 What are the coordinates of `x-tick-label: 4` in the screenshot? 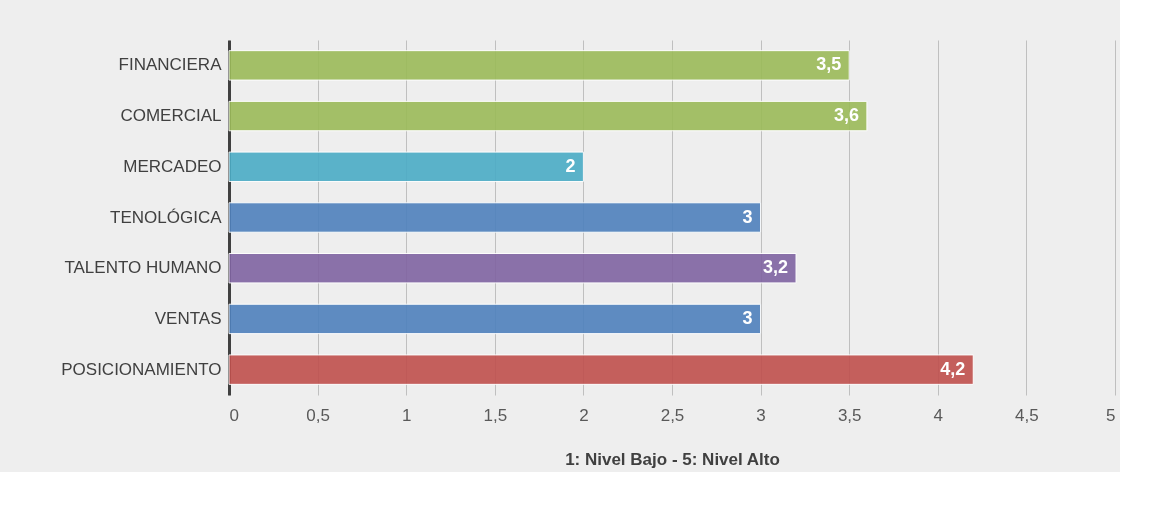 It's located at (938, 415).